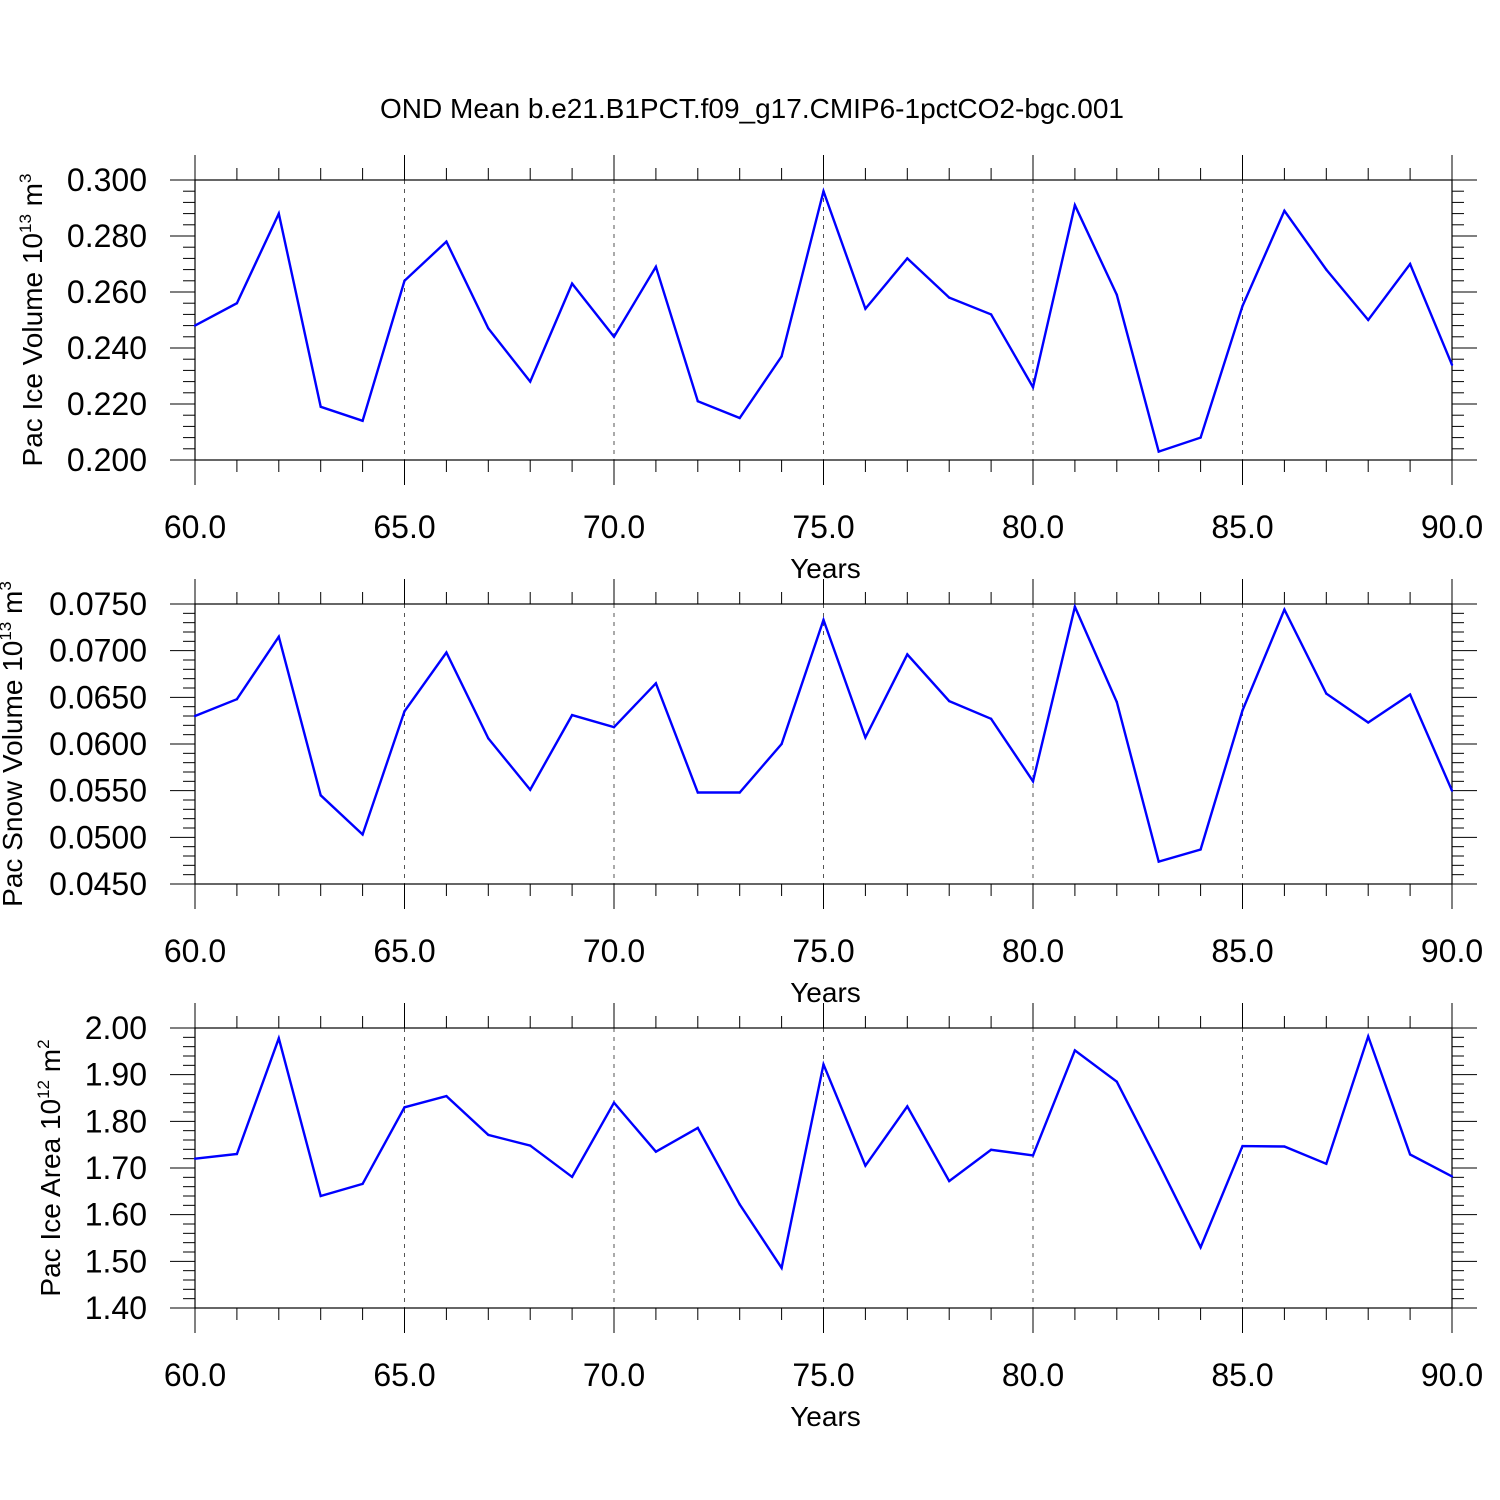  Describe the element at coordinates (116, 1075) in the screenshot. I see `y-tick-label: 1.90` at that location.